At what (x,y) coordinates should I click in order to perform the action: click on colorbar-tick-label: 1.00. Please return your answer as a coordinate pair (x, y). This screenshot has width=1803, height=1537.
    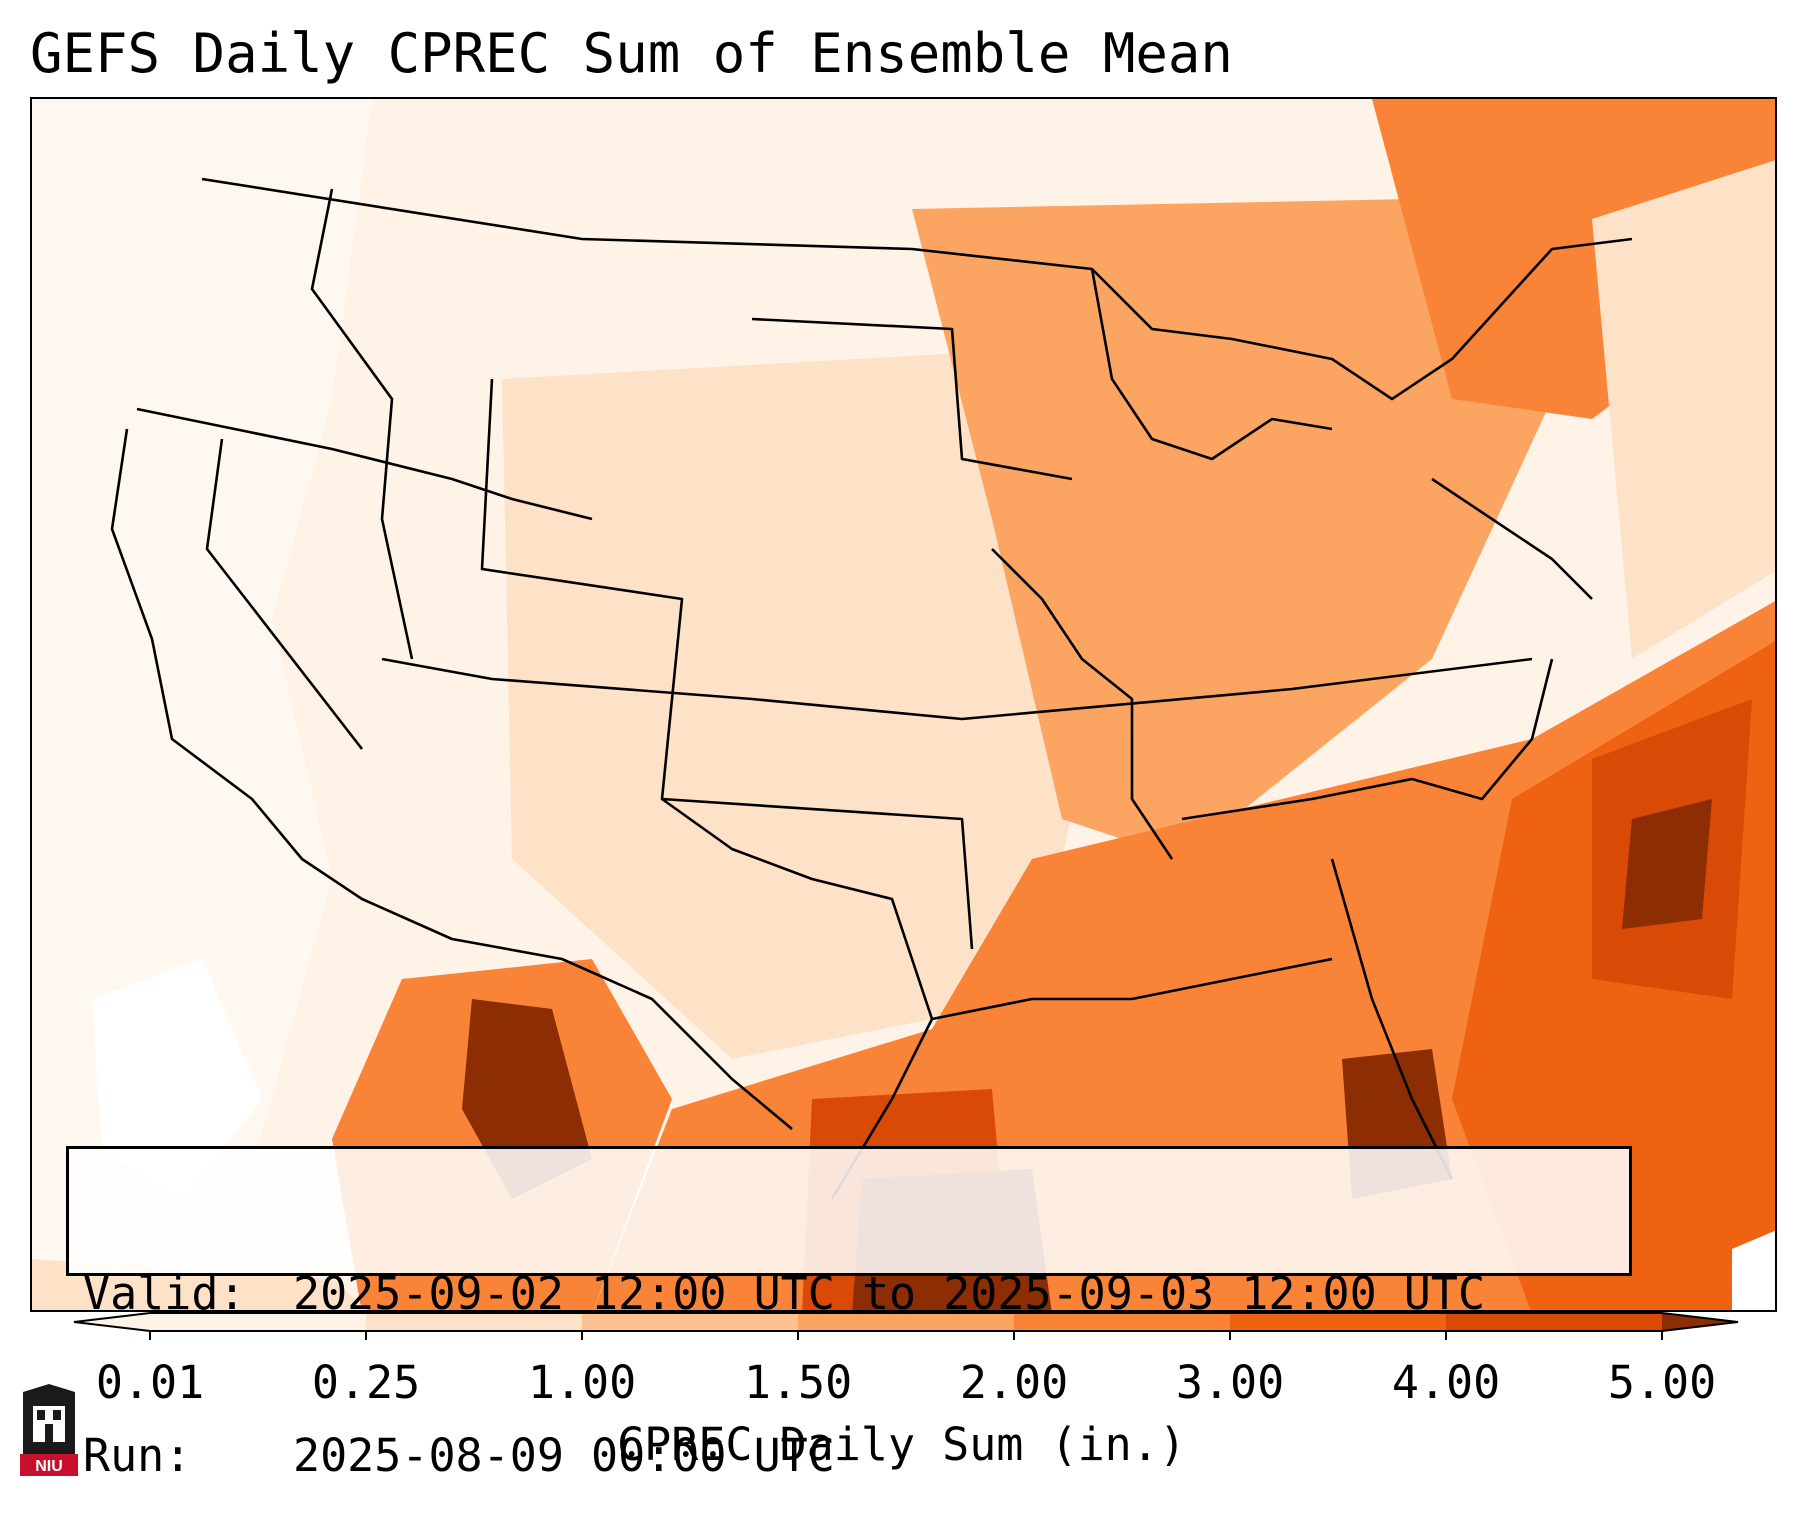
    Looking at the image, I should click on (582, 1382).